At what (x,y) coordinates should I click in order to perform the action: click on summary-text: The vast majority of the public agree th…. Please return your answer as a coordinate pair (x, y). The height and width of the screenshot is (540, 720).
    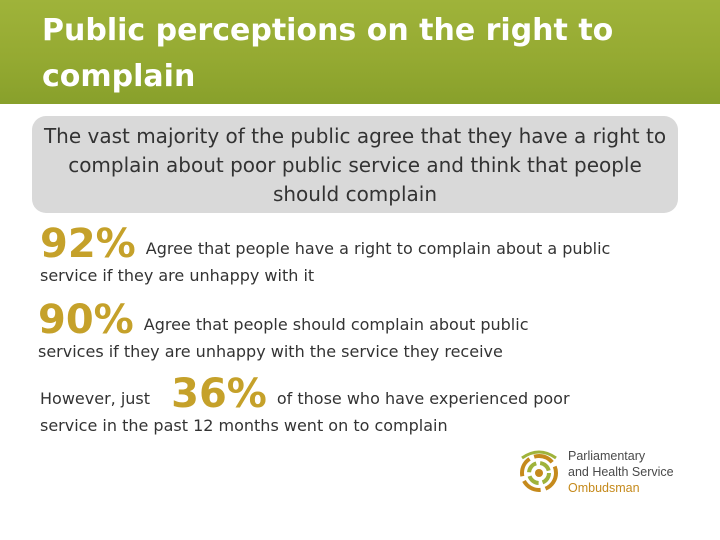
    Looking at the image, I should click on (355, 165).